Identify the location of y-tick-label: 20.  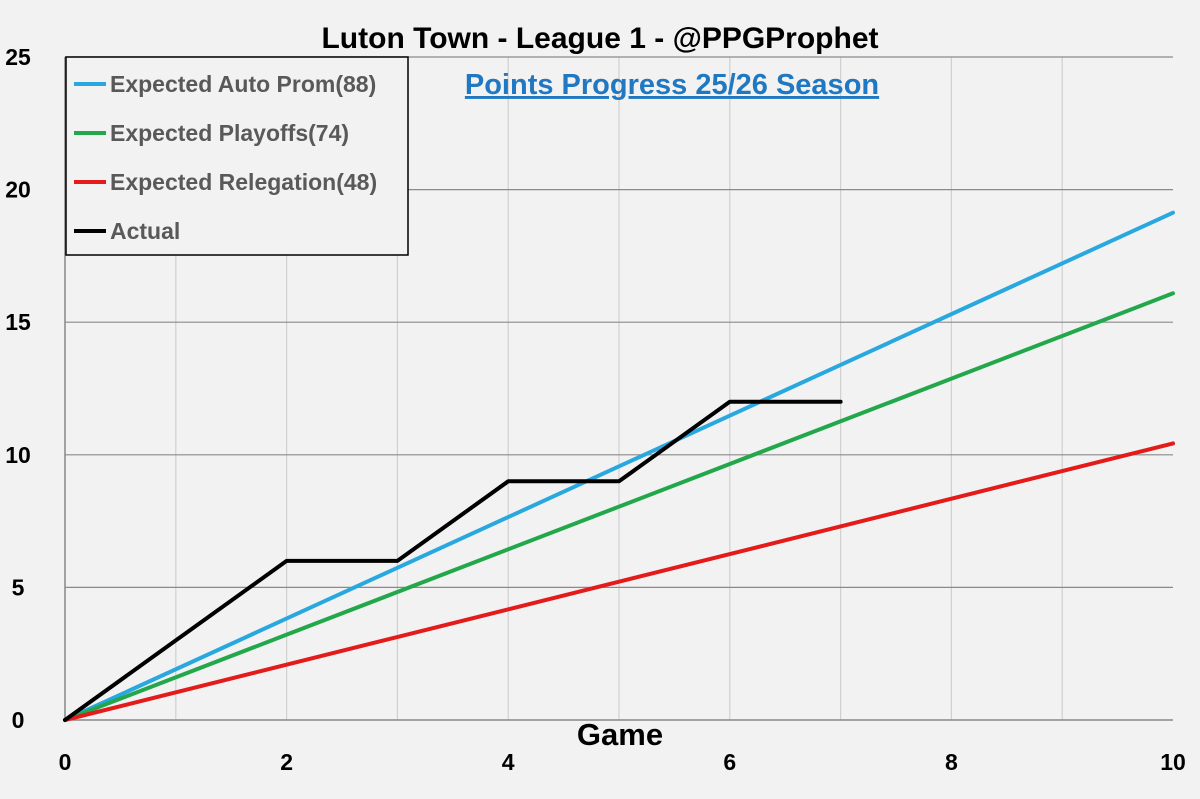
(18, 190).